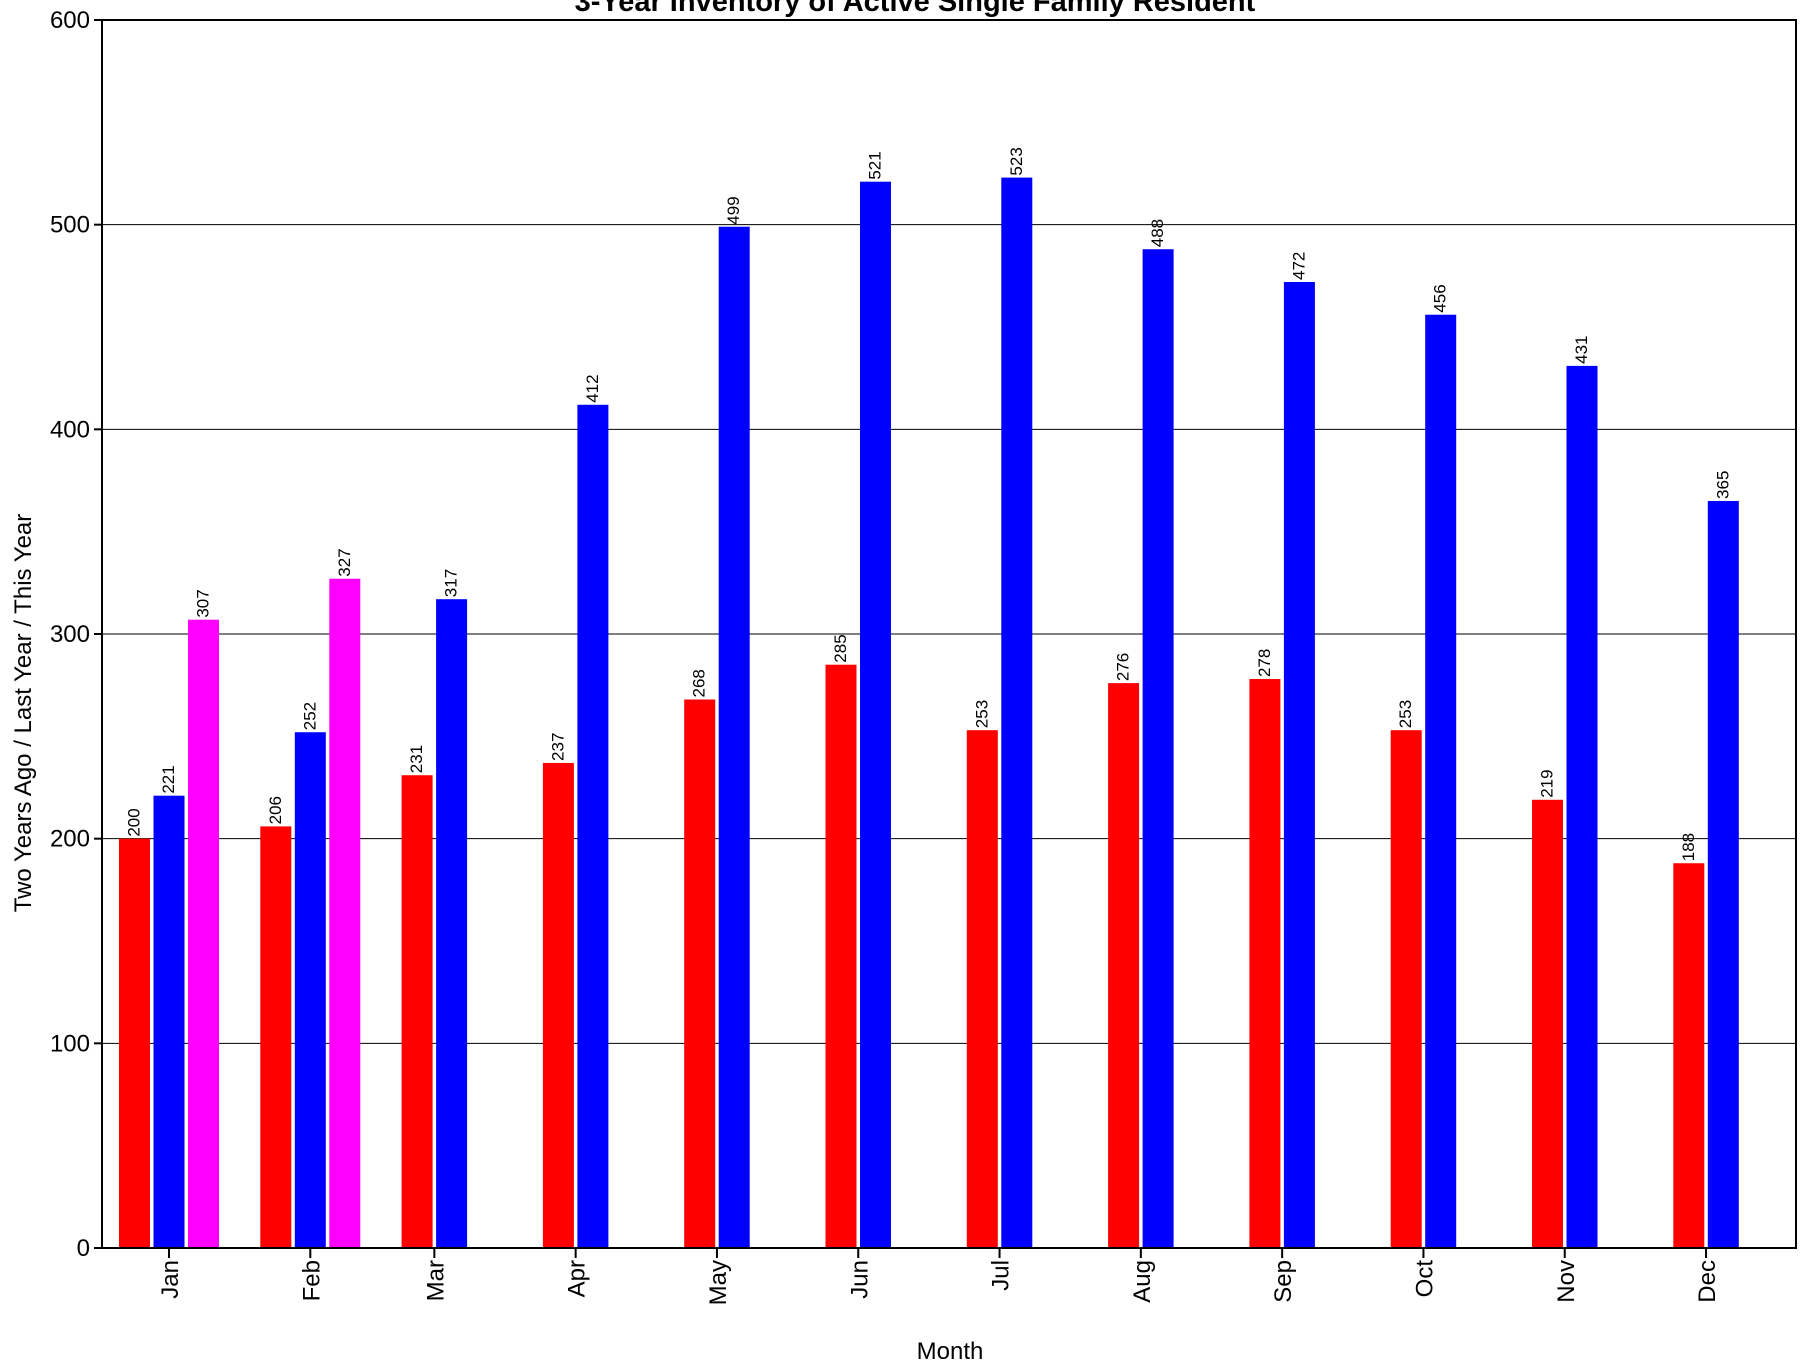  Describe the element at coordinates (70, 429) in the screenshot. I see `y-tick-label: 400` at that location.